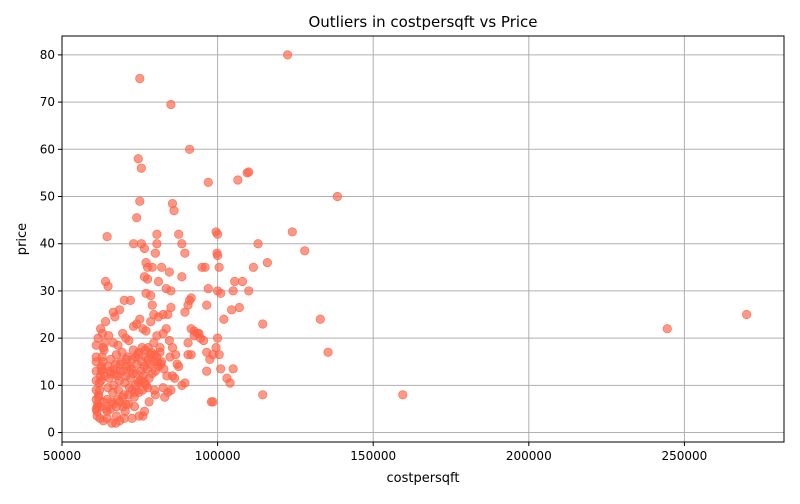 The width and height of the screenshot is (800, 504). Describe the element at coordinates (22, 239) in the screenshot. I see `y-axis-label: price` at that location.